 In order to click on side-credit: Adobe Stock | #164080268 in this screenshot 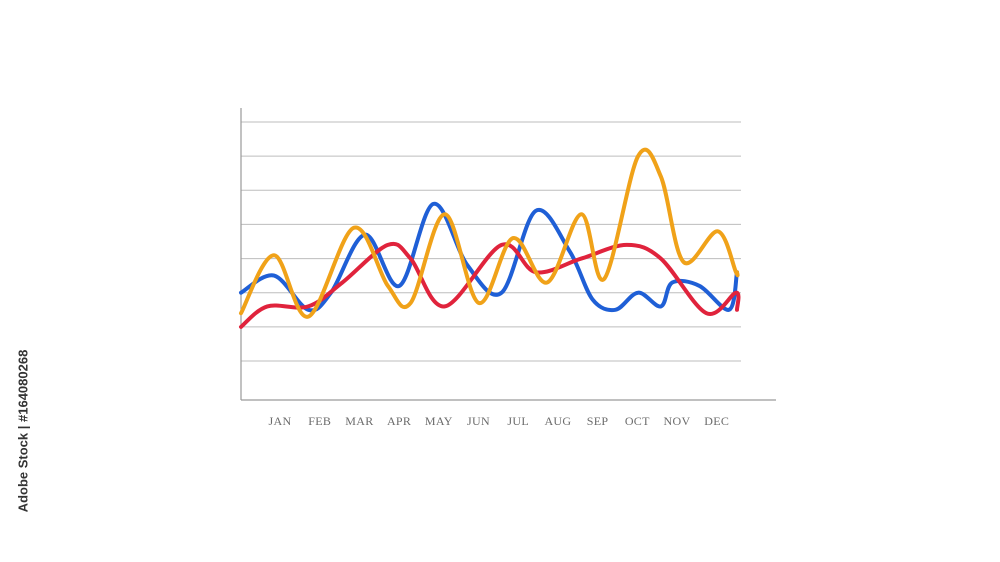, I will do `click(23, 431)`.